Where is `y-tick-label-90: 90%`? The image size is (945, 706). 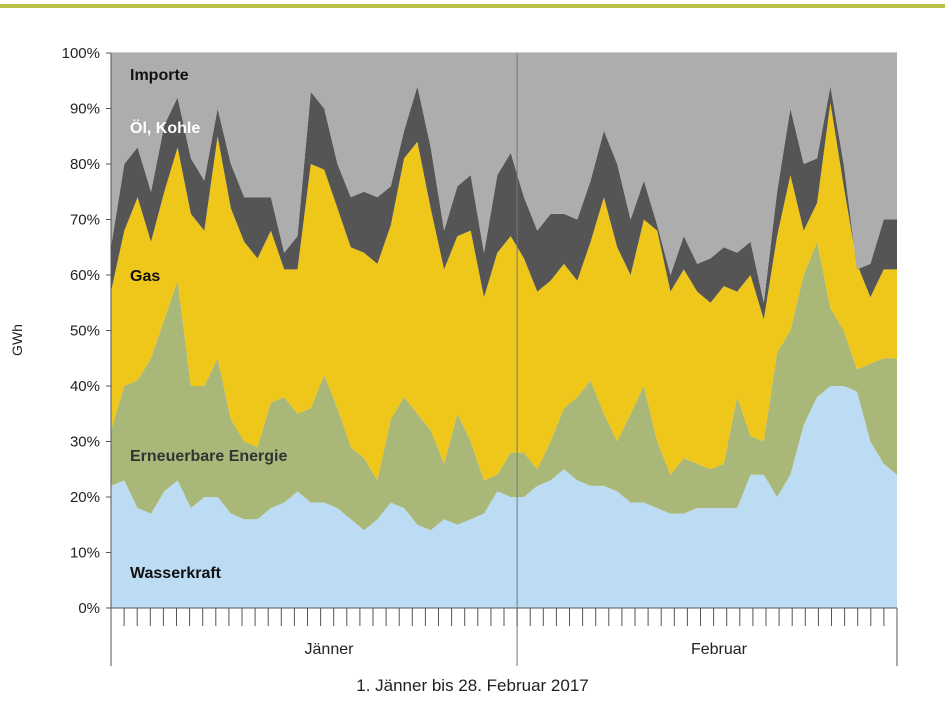 y-tick-label-90: 90% is located at coordinates (85, 109).